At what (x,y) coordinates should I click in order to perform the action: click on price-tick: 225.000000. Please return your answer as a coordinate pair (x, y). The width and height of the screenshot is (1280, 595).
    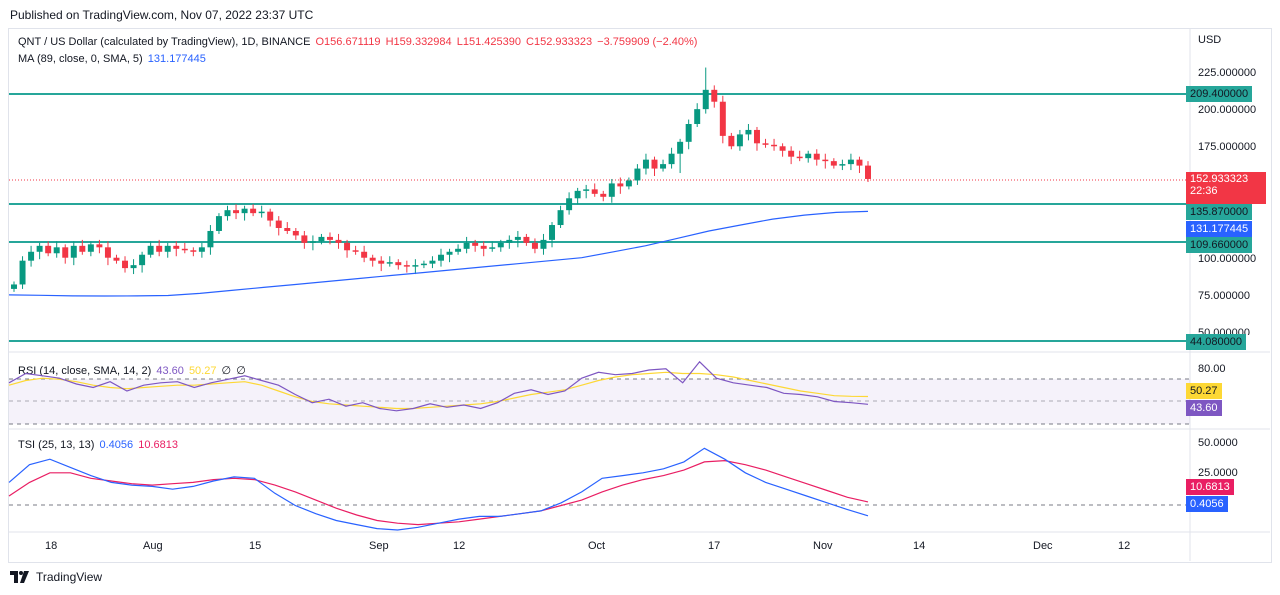
    Looking at the image, I should click on (1227, 73).